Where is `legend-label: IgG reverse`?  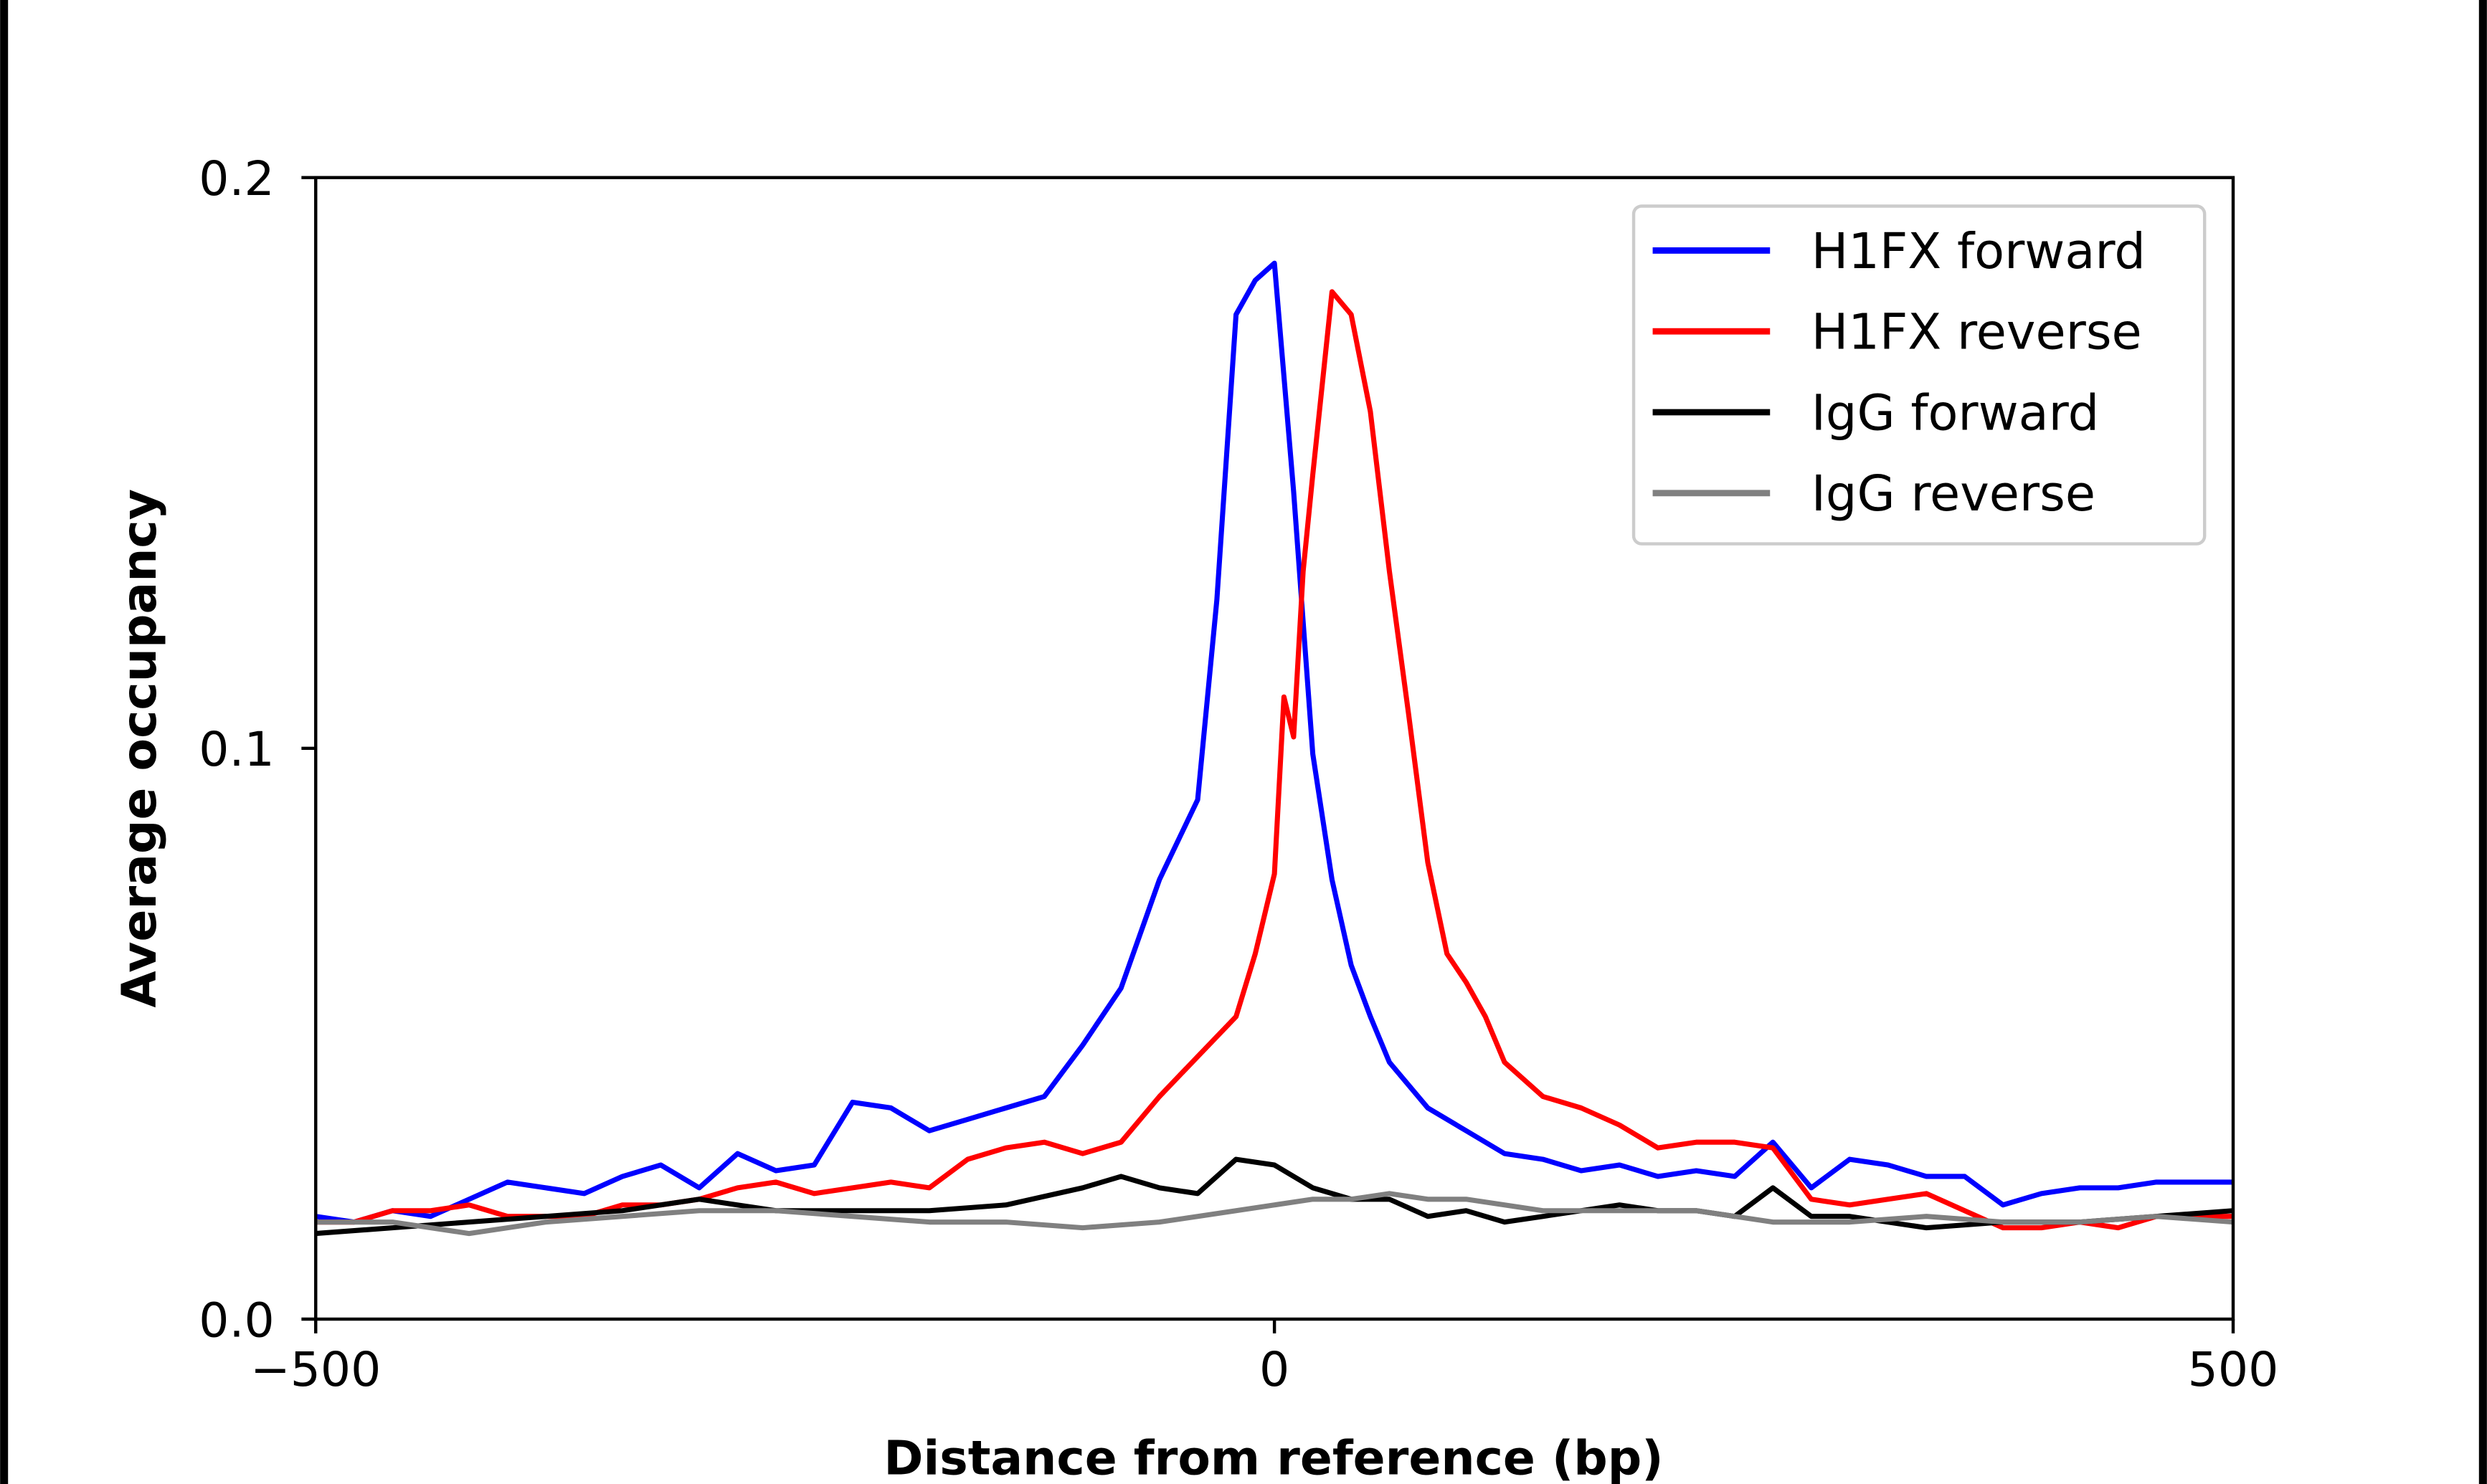 legend-label: IgG reverse is located at coordinates (1953, 494).